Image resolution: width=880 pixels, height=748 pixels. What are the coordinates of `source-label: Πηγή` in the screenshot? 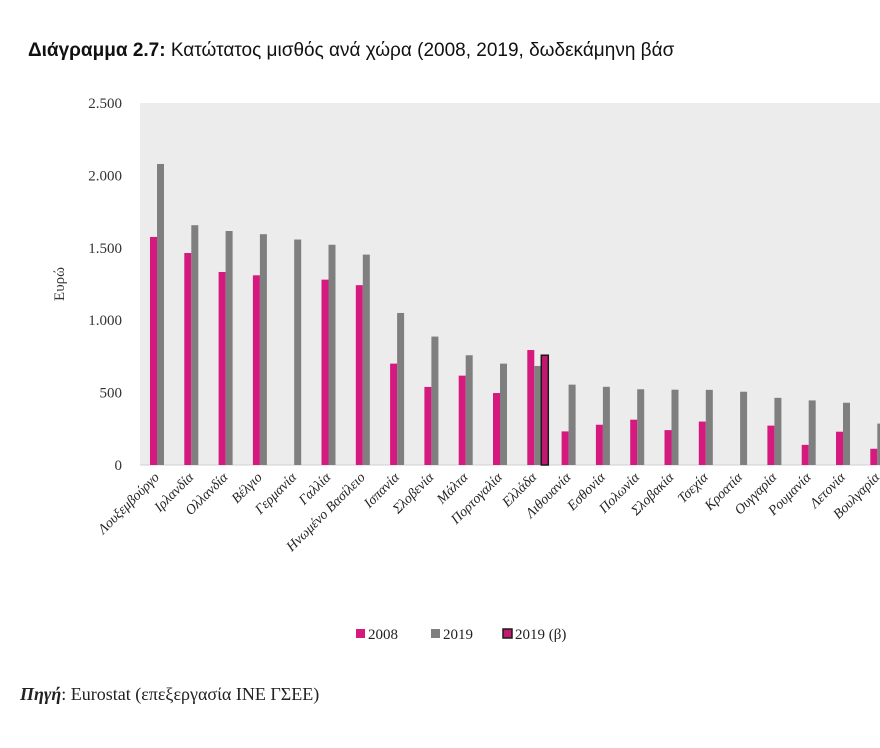 It's located at (41, 694).